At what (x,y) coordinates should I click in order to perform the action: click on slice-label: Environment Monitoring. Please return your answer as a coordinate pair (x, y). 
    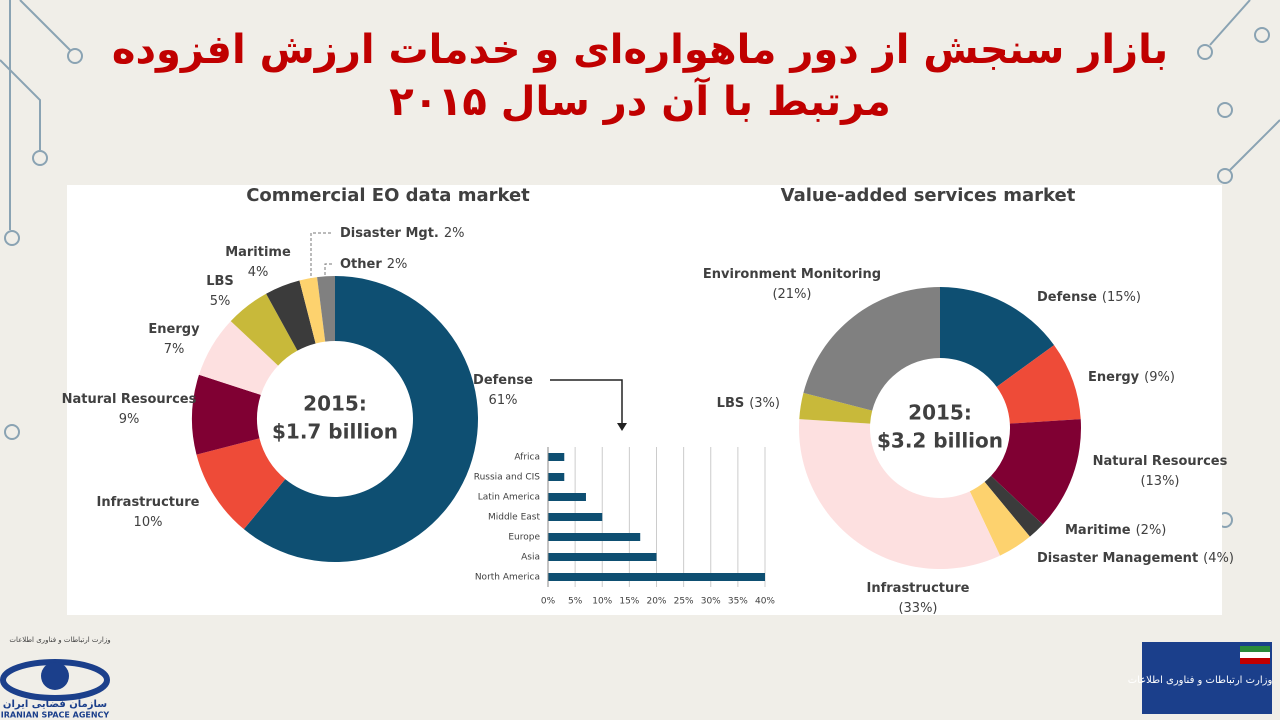
    Looking at the image, I should click on (792, 274).